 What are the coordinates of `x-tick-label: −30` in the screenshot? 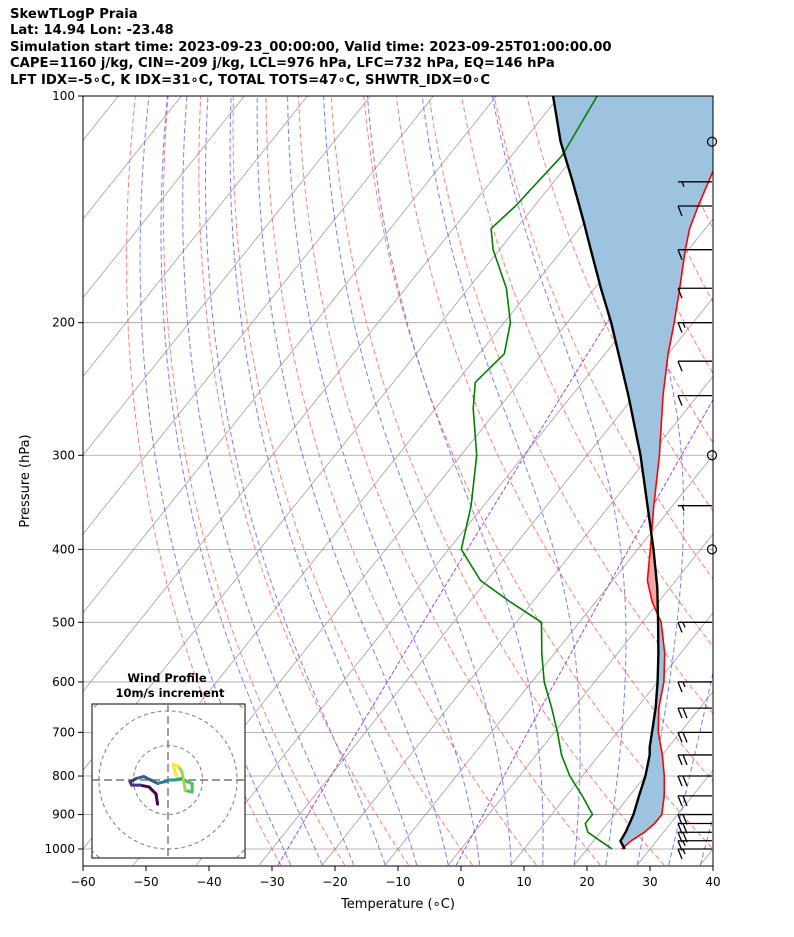 It's located at (271, 882).